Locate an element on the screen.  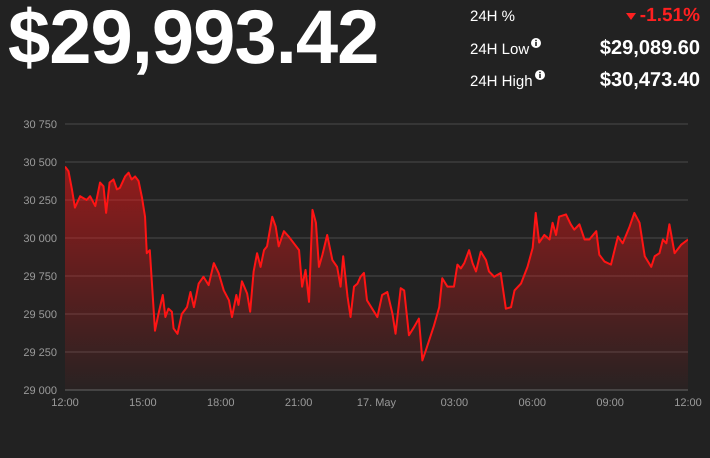
y-tick-label: 29 500 is located at coordinates (40, 314).